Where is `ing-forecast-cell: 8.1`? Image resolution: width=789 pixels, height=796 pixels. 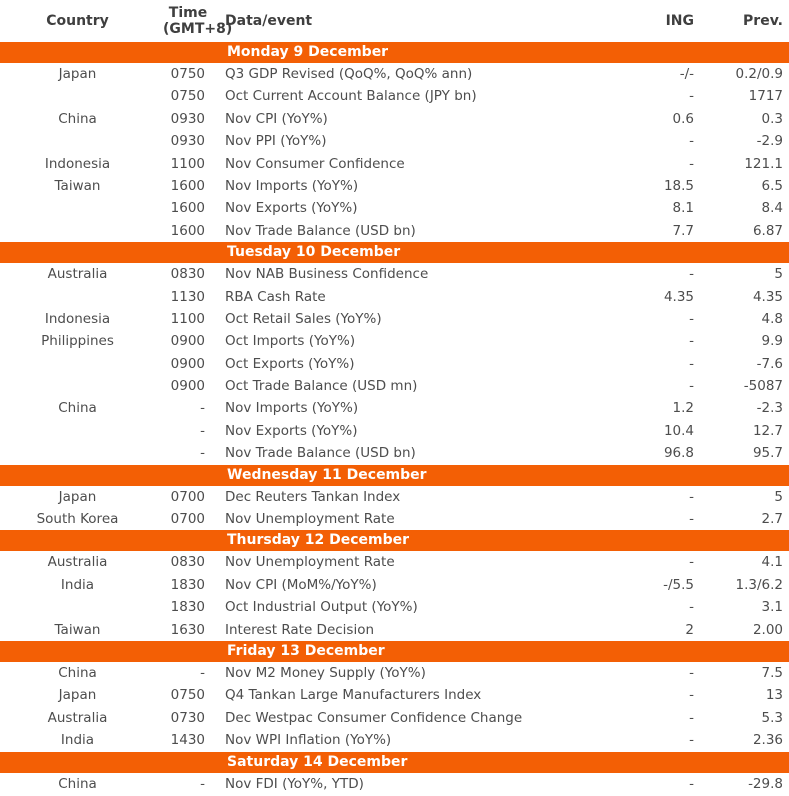 ing-forecast-cell: 8.1 is located at coordinates (683, 208).